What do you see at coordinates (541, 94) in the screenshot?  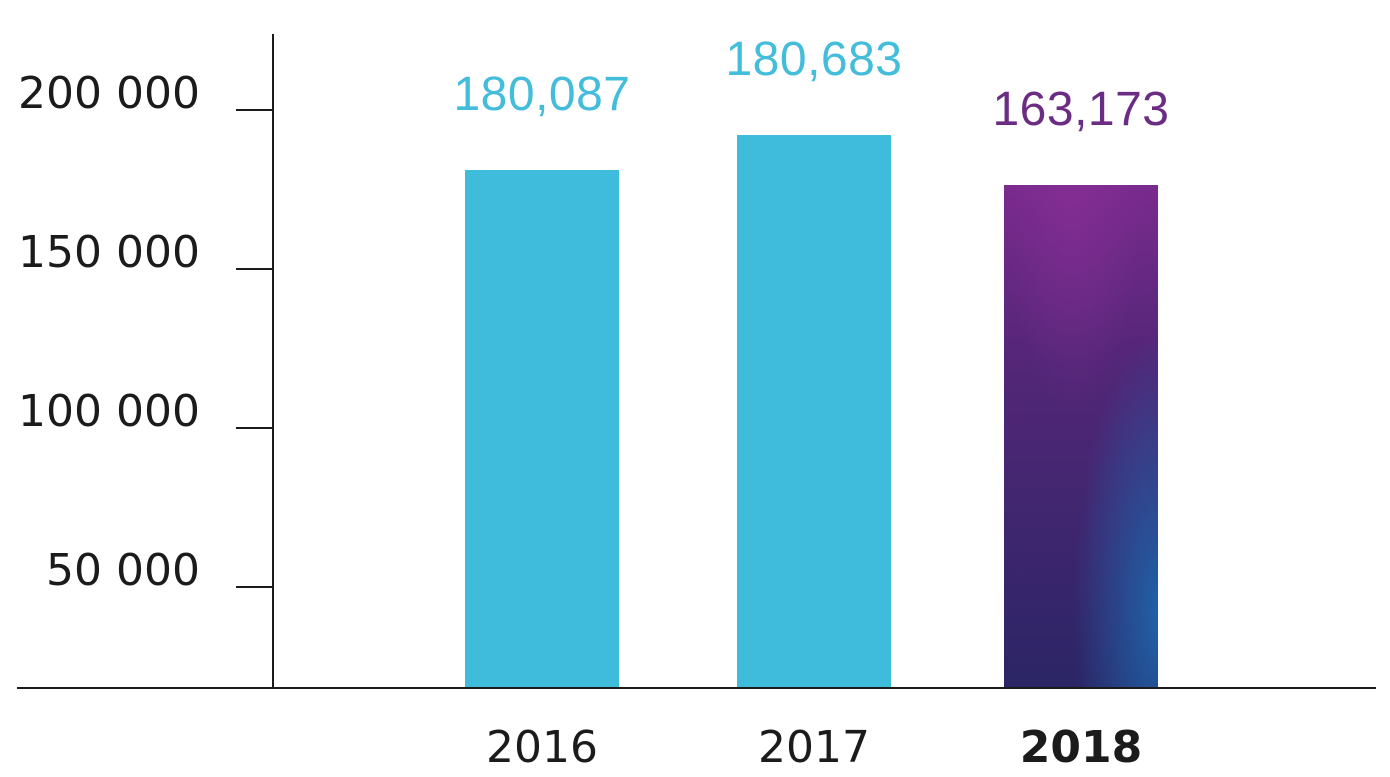 I see `value-label-2016: 180,087` at bounding box center [541, 94].